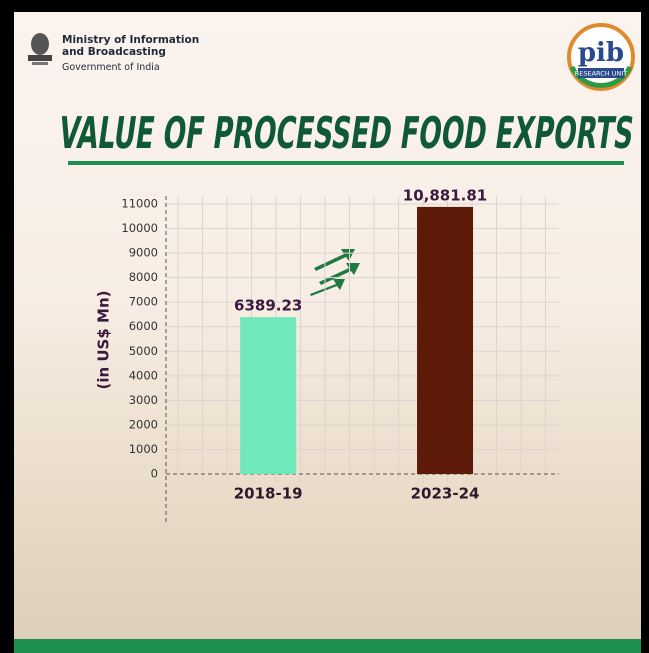 The image size is (649, 653). Describe the element at coordinates (143, 302) in the screenshot. I see `y-tick-label: 7000` at that location.